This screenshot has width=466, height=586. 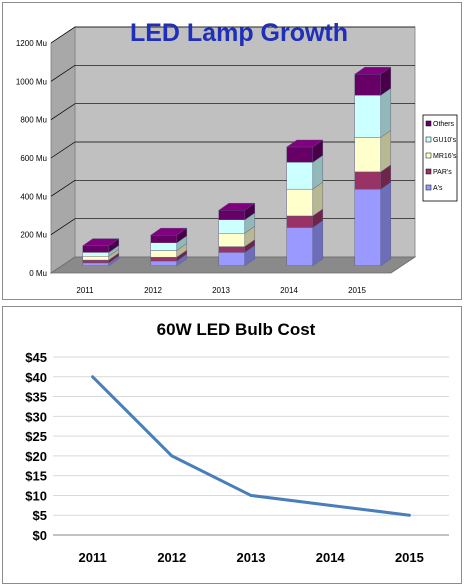 What do you see at coordinates (36, 416) in the screenshot?
I see `y-tick-label: $30` at bounding box center [36, 416].